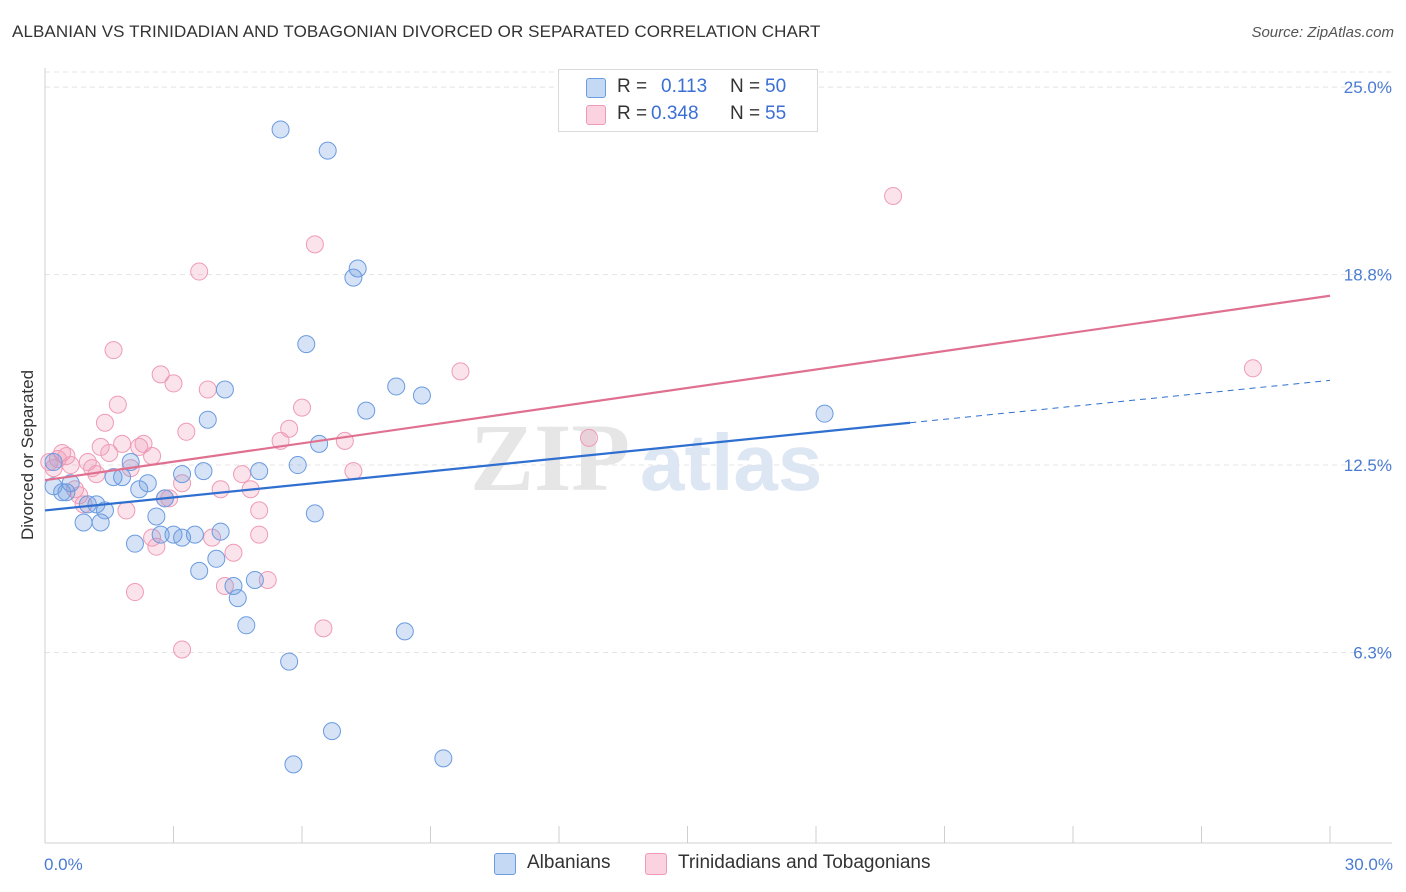  What do you see at coordinates (1368, 465) in the screenshot?
I see `y-tick-label: 12.5%` at bounding box center [1368, 465].